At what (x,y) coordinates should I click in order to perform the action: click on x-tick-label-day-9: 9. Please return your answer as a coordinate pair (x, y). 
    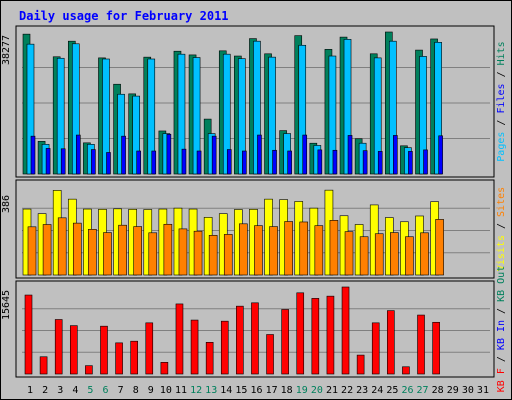
    Looking at the image, I should click on (151, 390).